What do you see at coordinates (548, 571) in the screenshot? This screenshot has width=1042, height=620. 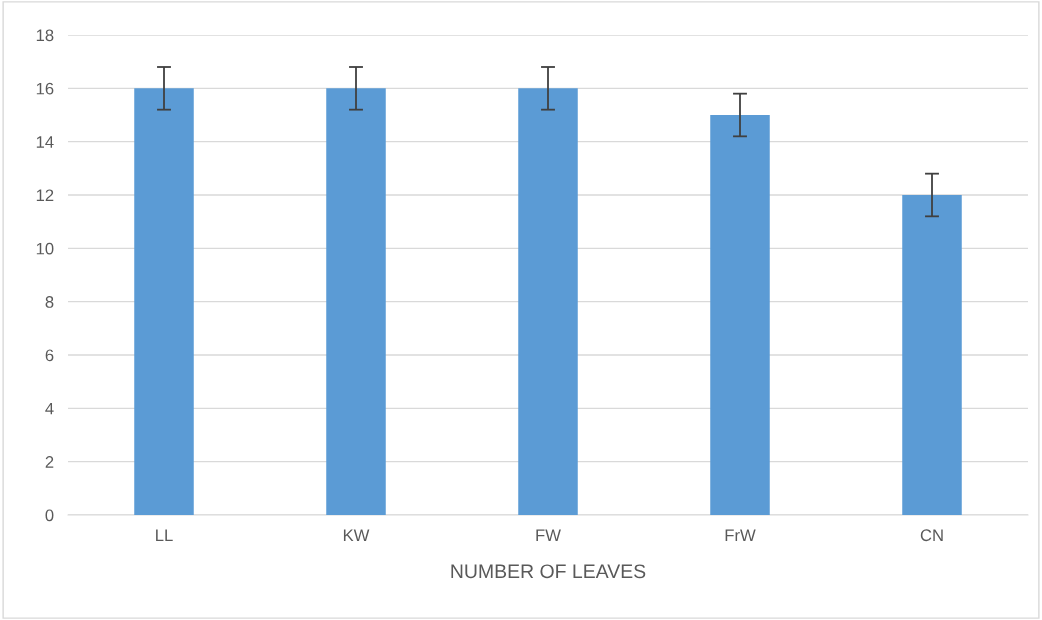 I see `x-axis-title: NUMBER OF LEAVES` at bounding box center [548, 571].